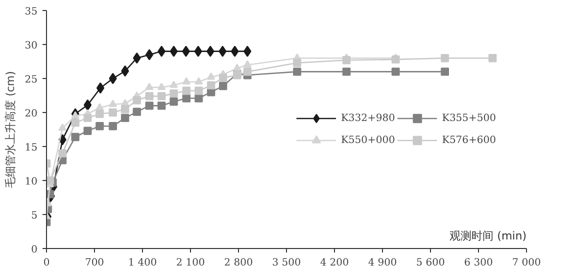 The image size is (571, 271). I want to click on x-tick-label: 5 600, so click(430, 263).